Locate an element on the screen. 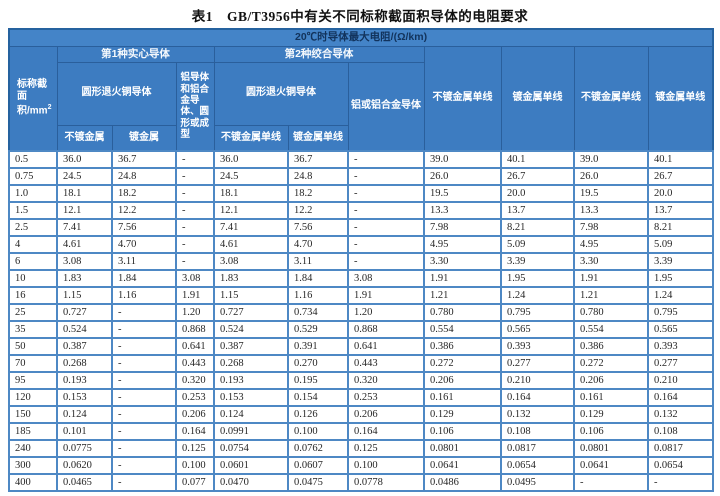  resistance-value-cell: 0.125 is located at coordinates (386, 449).